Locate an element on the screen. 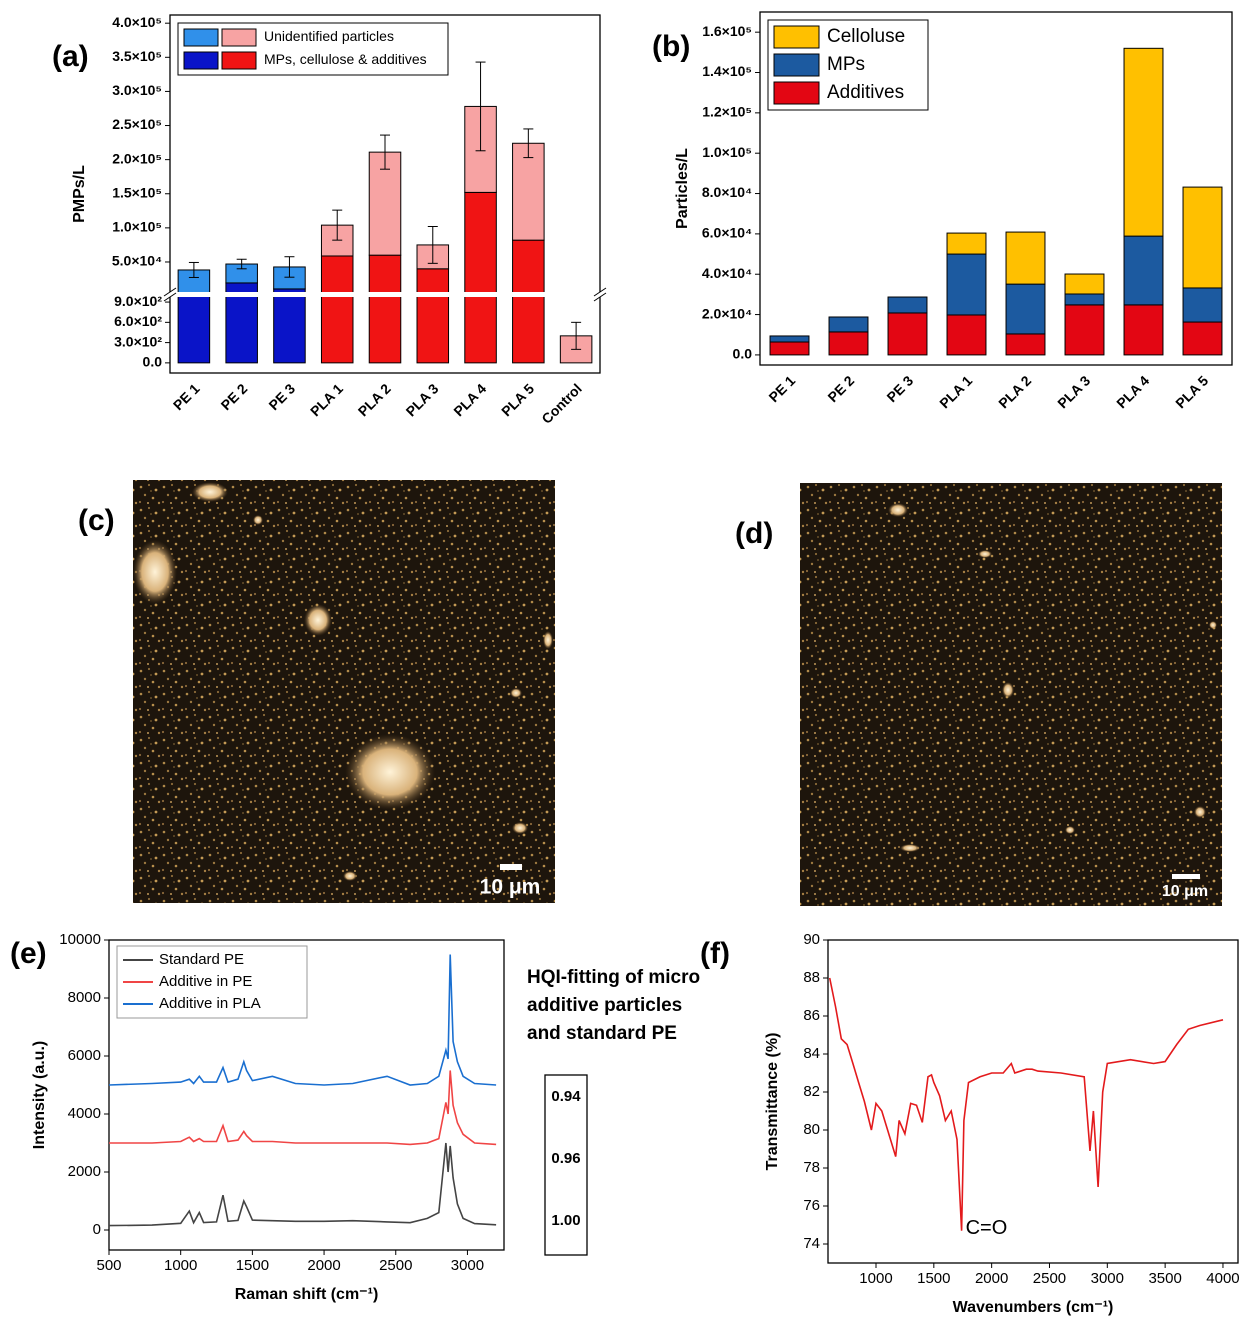 The height and width of the screenshot is (1322, 1243). y-tick-label: 6.0×10² is located at coordinates (138, 321).